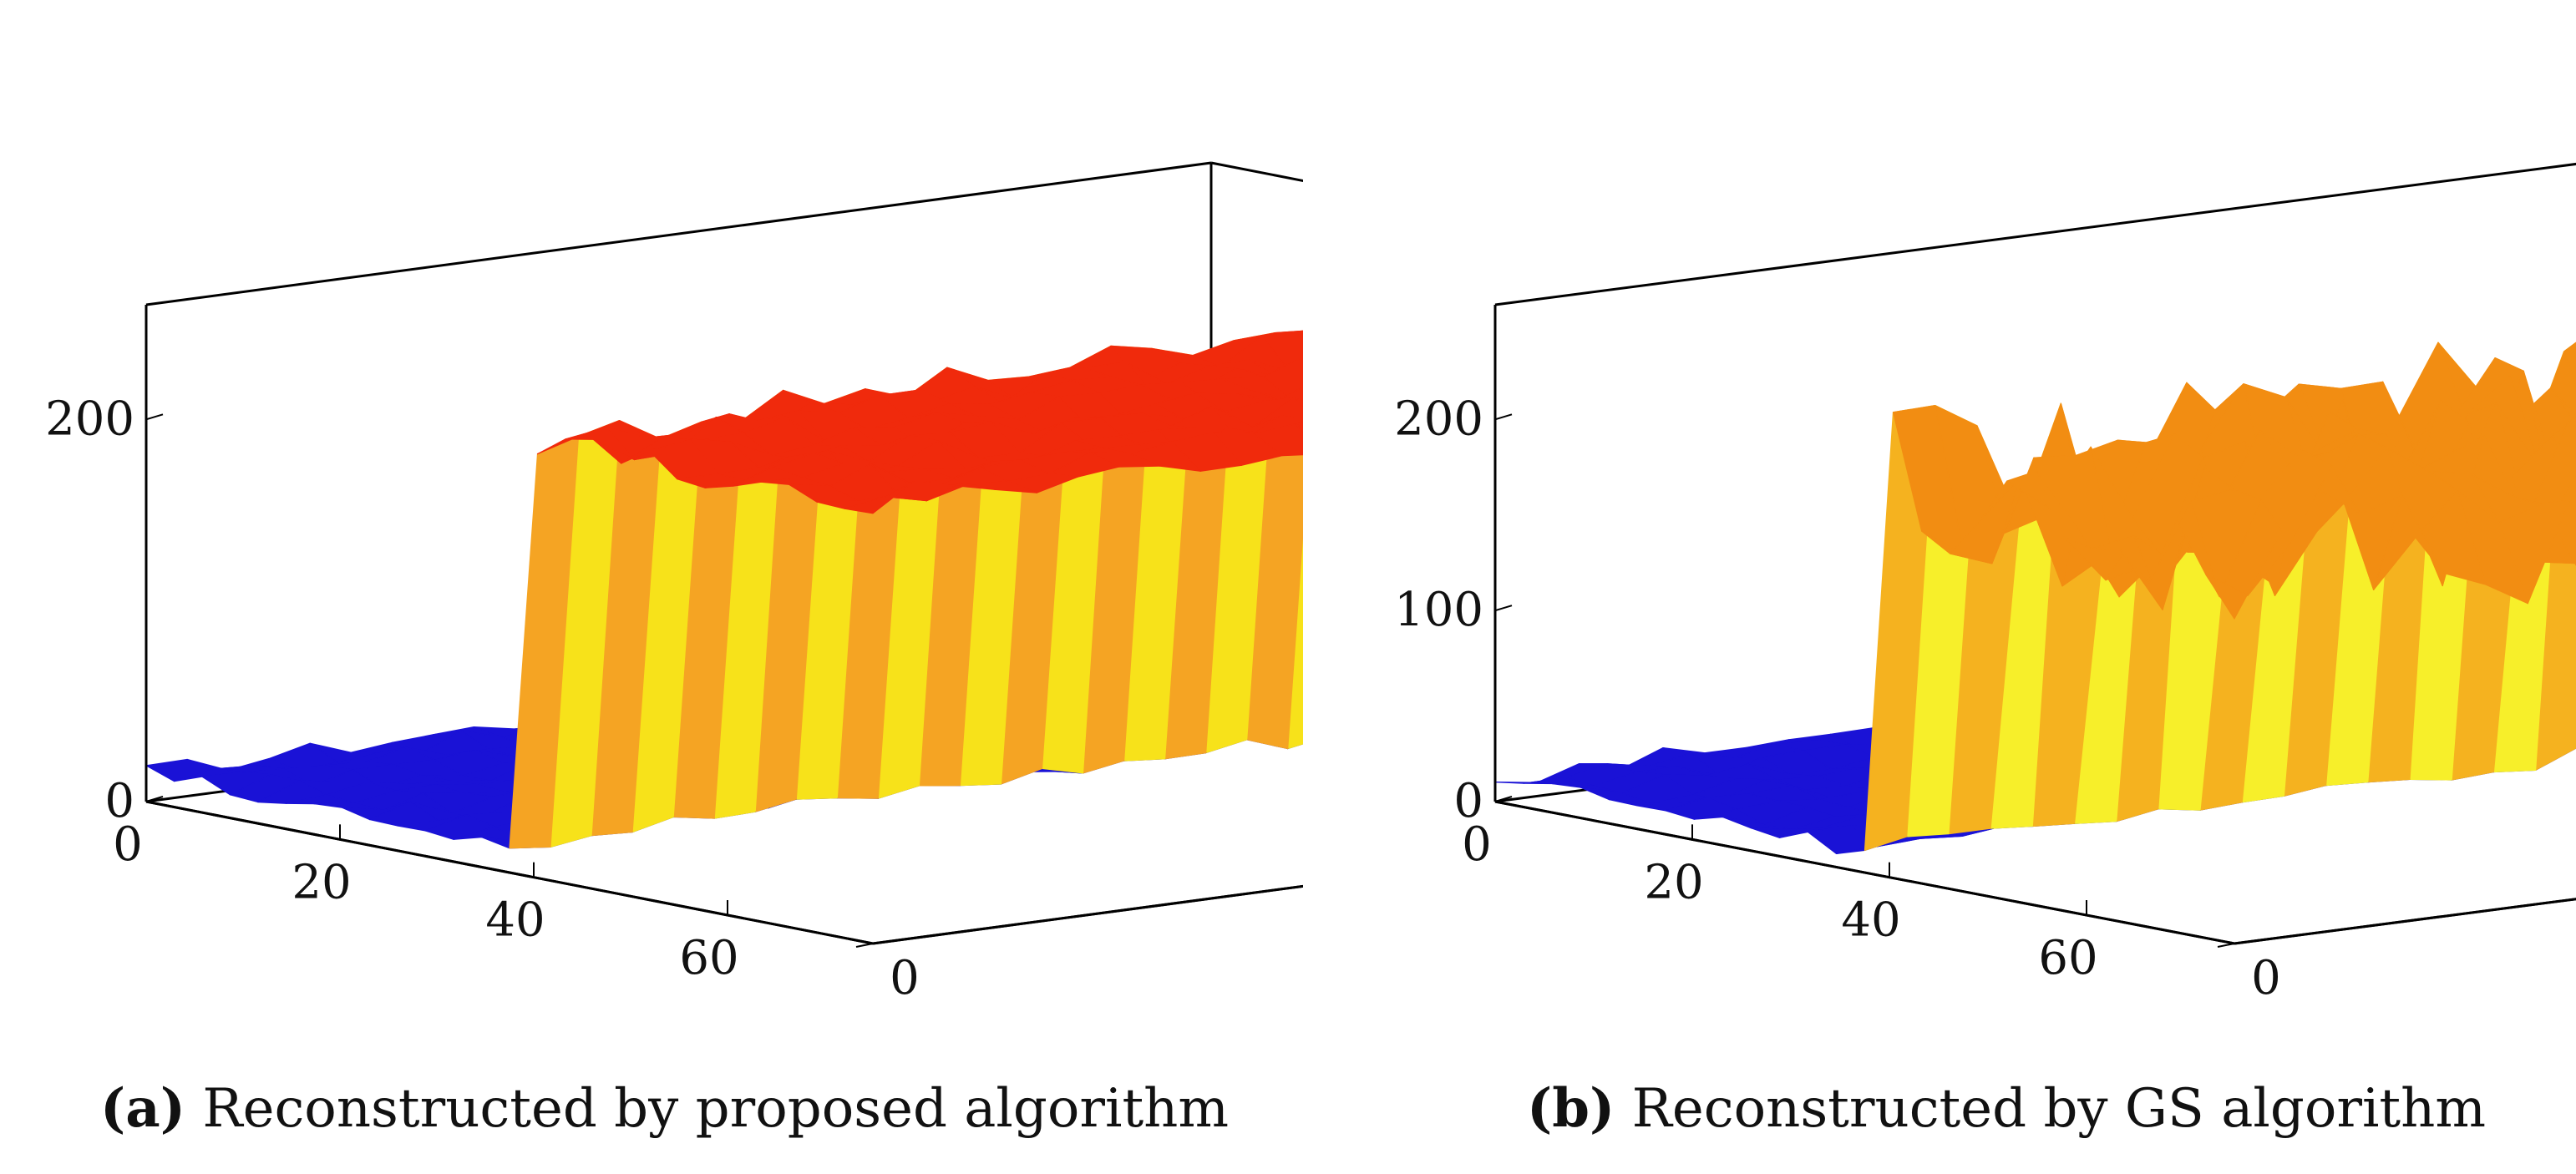  Describe the element at coordinates (143, 1108) in the screenshot. I see `caption-a-label: (a)` at that location.